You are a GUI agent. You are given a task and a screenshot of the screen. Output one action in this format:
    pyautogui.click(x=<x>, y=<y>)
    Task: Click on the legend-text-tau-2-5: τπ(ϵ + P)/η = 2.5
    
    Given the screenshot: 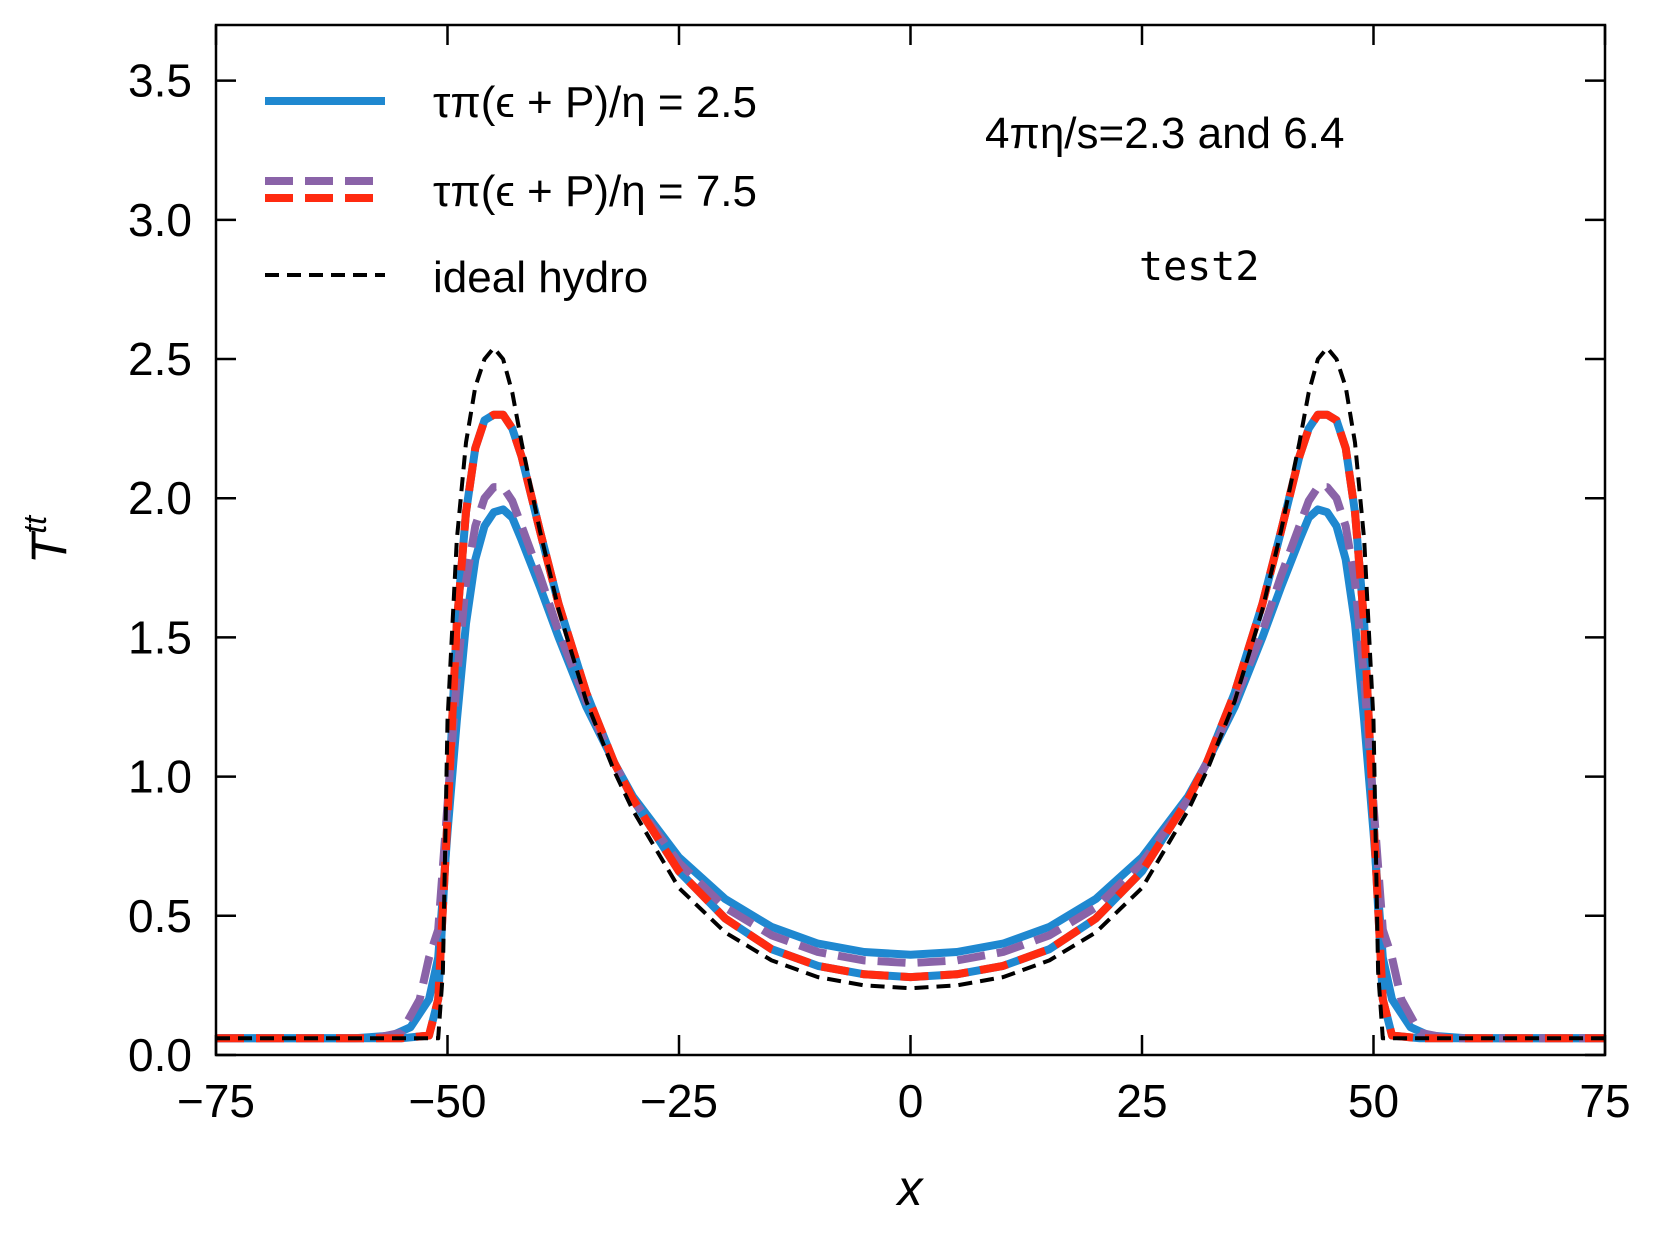 What is the action you would take?
    pyautogui.click(x=595, y=102)
    